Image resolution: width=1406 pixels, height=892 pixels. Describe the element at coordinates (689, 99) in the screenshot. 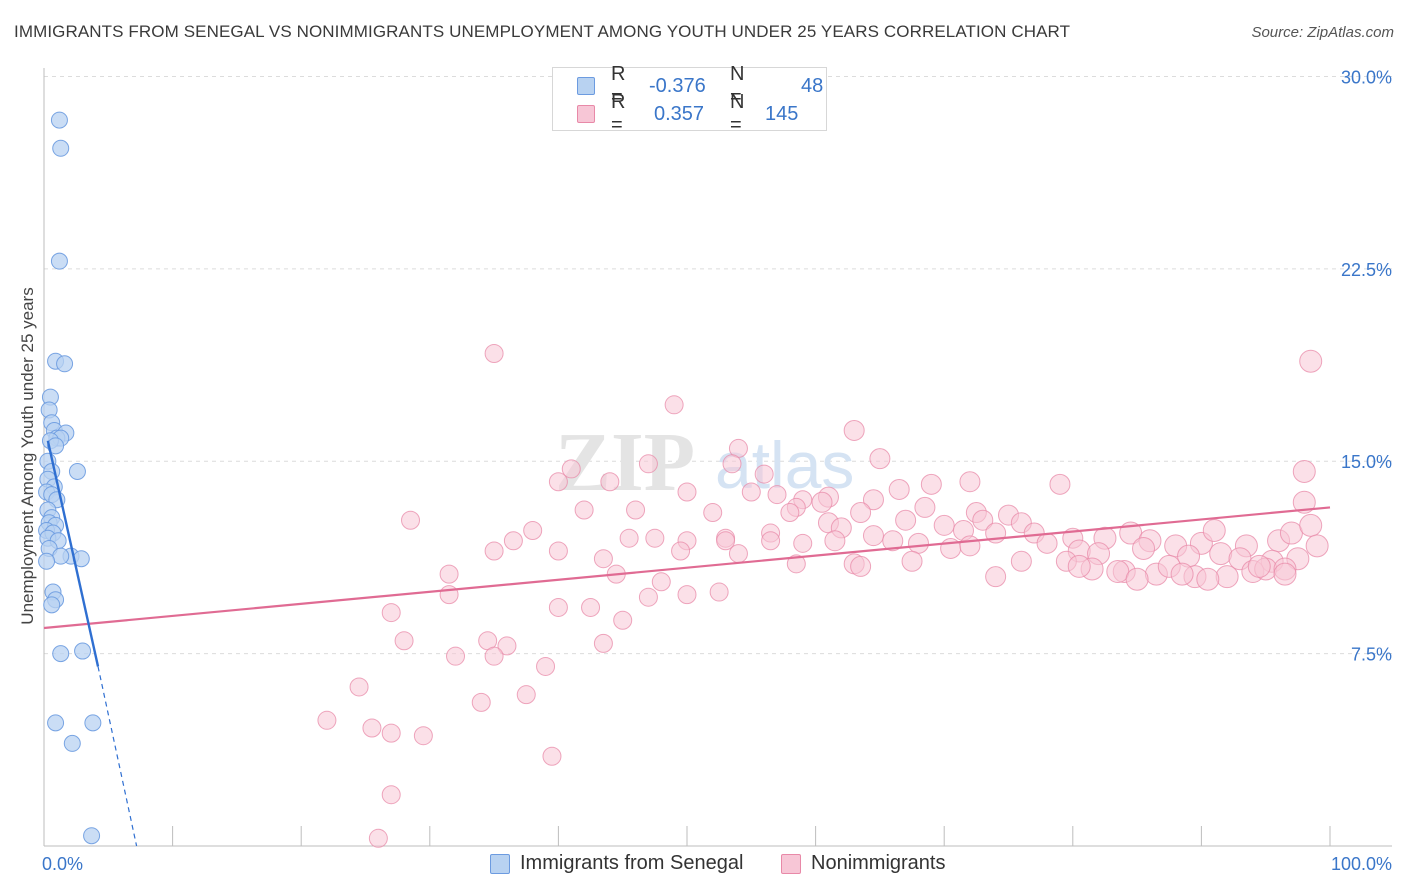

I see `stats-legend: R = -0.376 N = 48 R = 0.357 N = 145` at that location.